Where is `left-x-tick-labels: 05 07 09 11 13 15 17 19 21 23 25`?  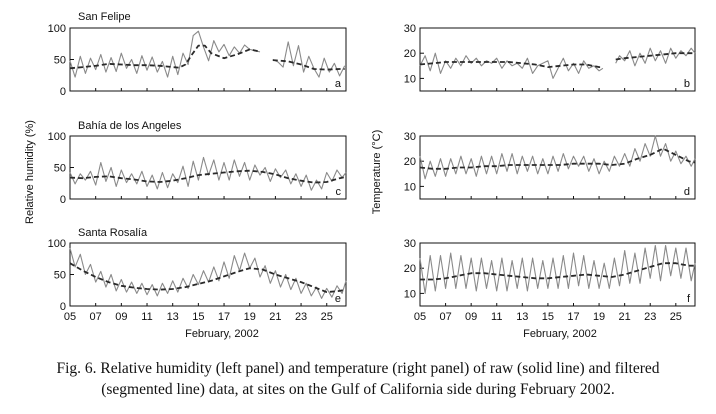
left-x-tick-labels: 05 07 09 11 13 15 17 19 21 23 25 is located at coordinates (198, 317).